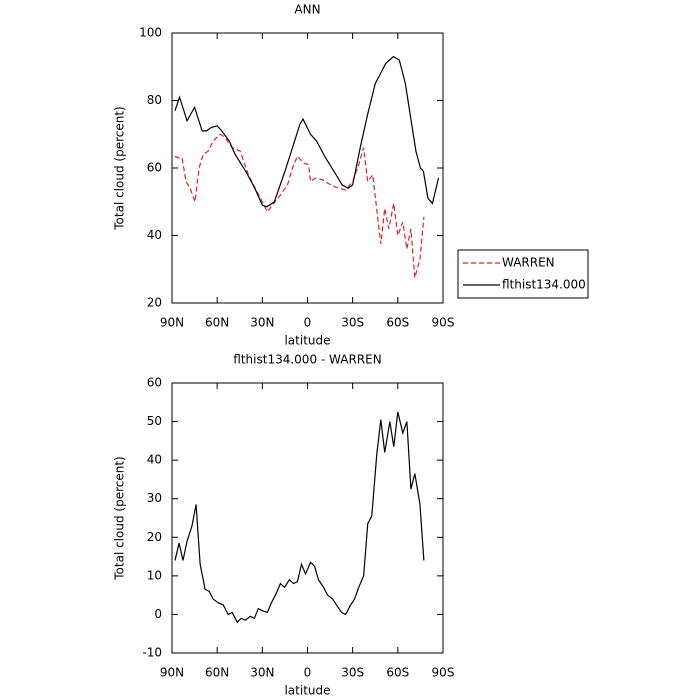  I want to click on y-tick-label: 10, so click(154, 575).